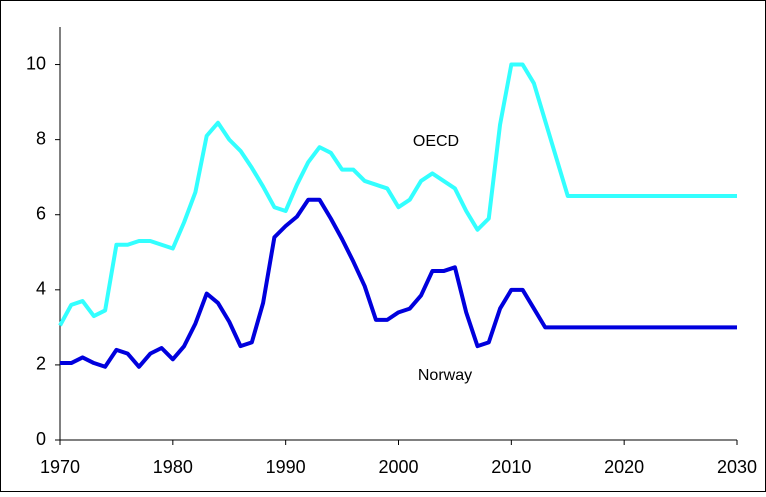  Describe the element at coordinates (36, 63) in the screenshot. I see `y-tick-label: 10` at that location.